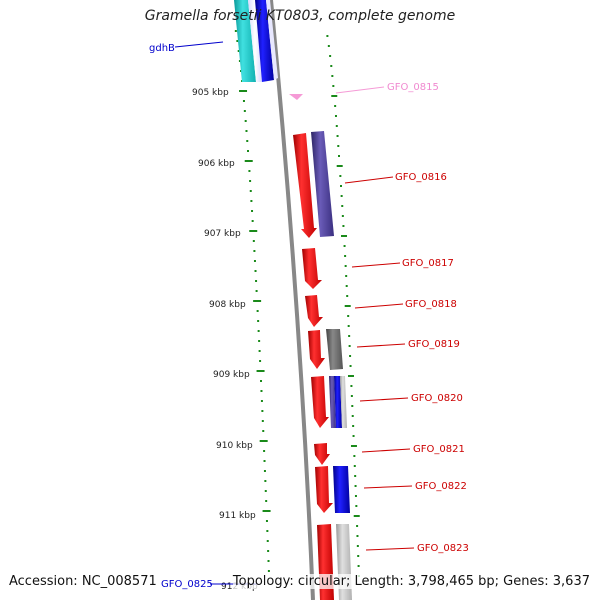 Image resolution: width=600 pixels, height=600 pixels. I want to click on gene-GFO_0816-slate, so click(322, 184).